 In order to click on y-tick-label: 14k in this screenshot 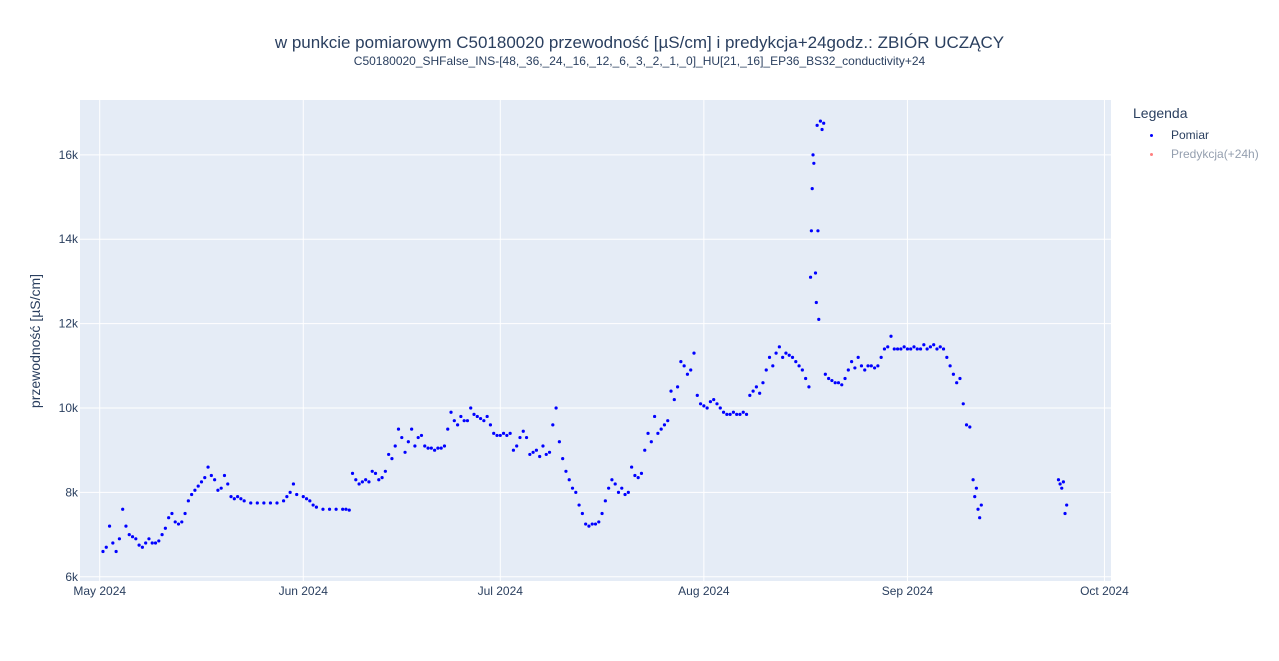, I will do `click(69, 239)`.